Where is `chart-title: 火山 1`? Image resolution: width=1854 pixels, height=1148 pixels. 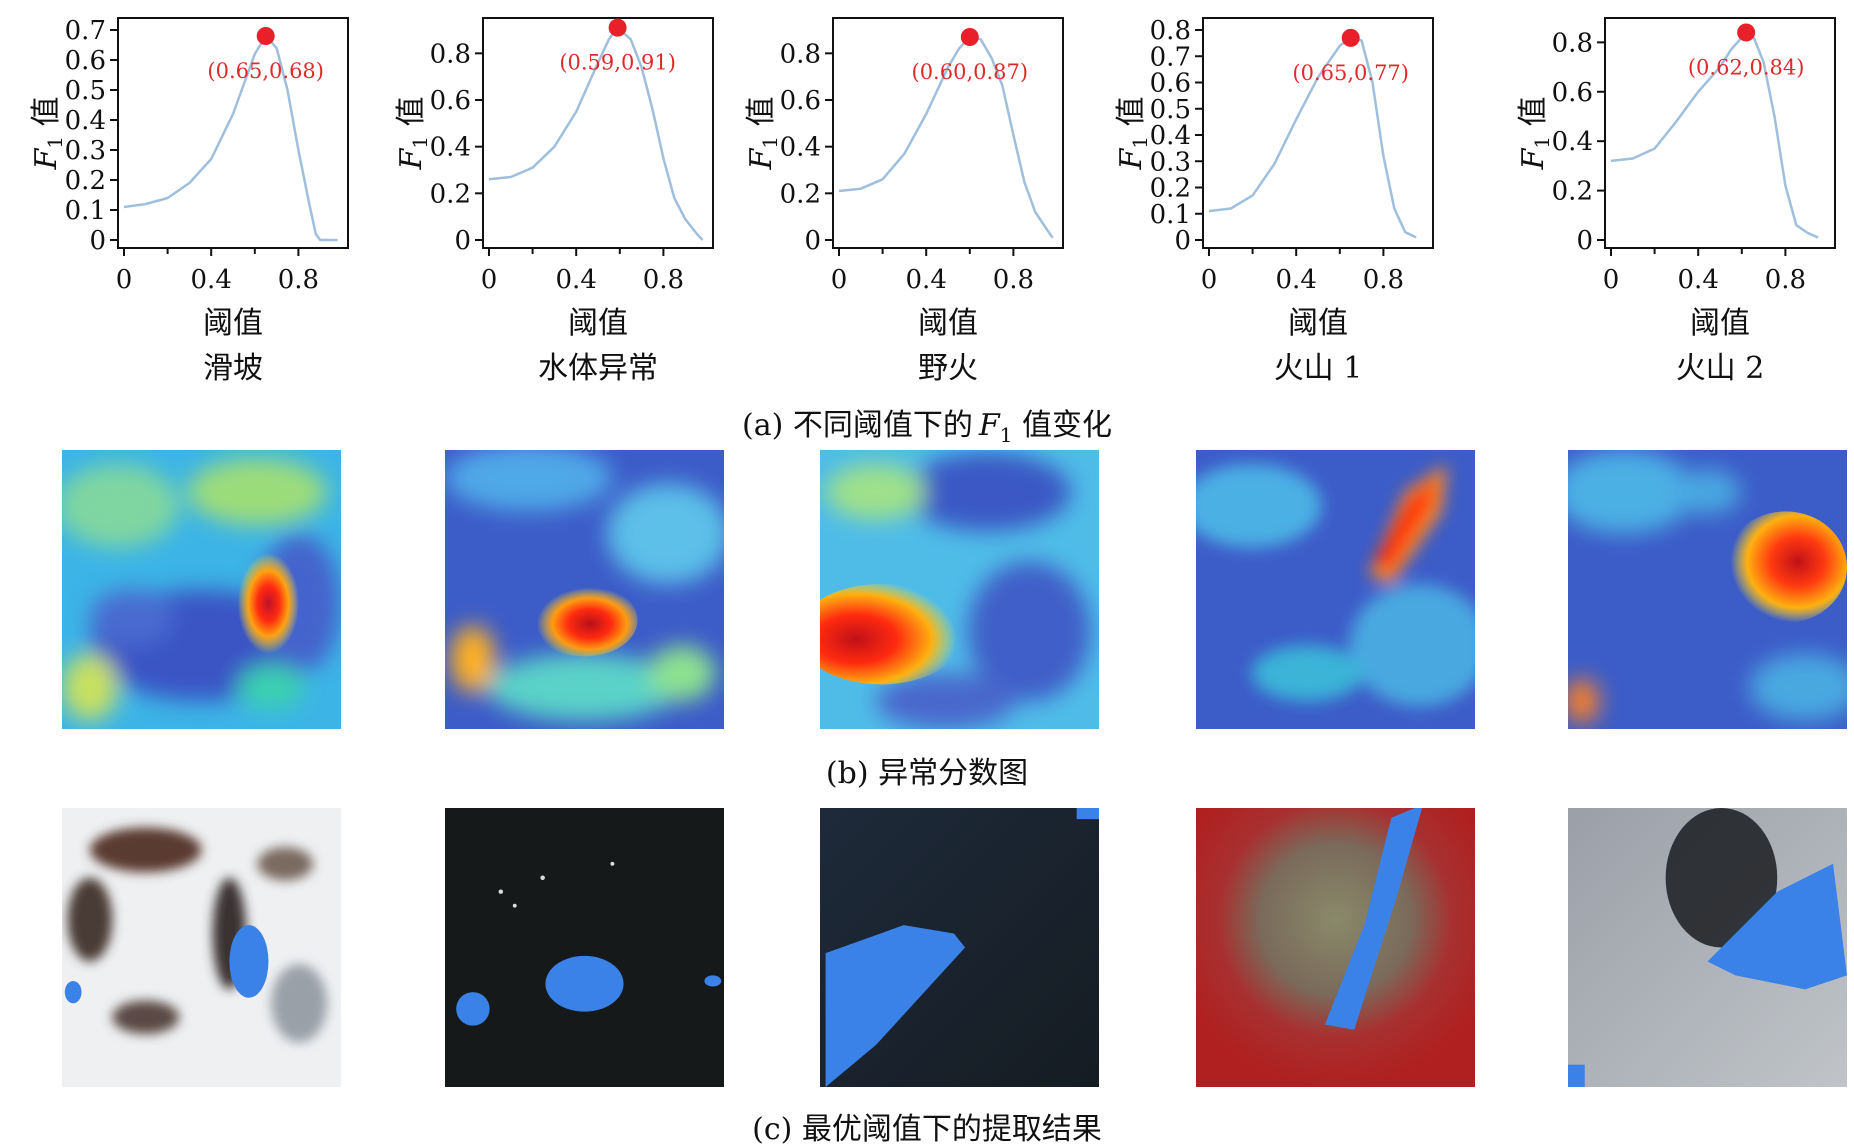 chart-title: 火山 1 is located at coordinates (1318, 368).